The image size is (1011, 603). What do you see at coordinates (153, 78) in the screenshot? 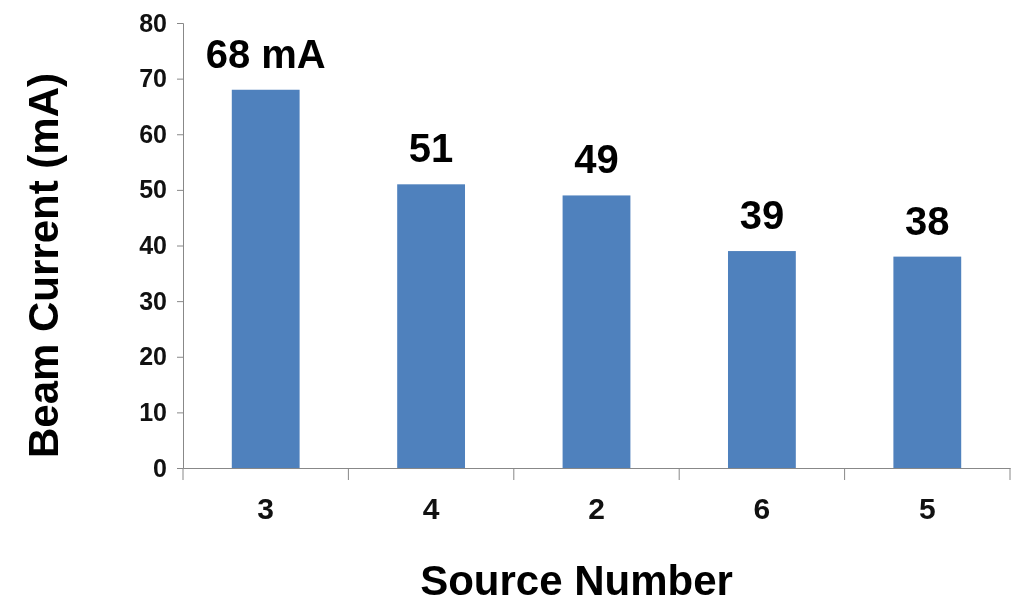
I see `y-tick-label: 70` at bounding box center [153, 78].